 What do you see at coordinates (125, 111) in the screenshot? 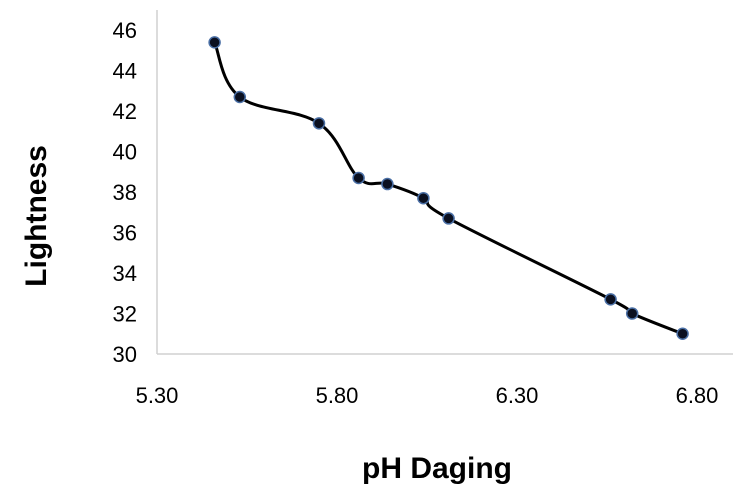
I see `y-tick-label: 42` at bounding box center [125, 111].